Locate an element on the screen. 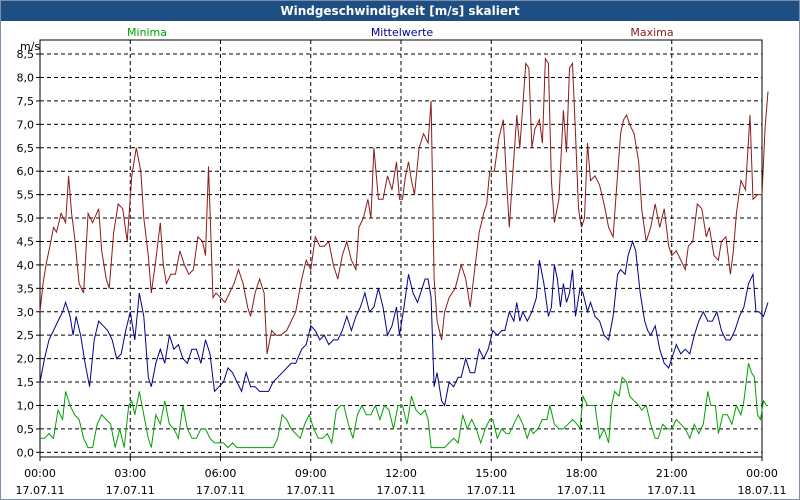  legend-item-mittelwerte: Mittelwerte is located at coordinates (402, 32).